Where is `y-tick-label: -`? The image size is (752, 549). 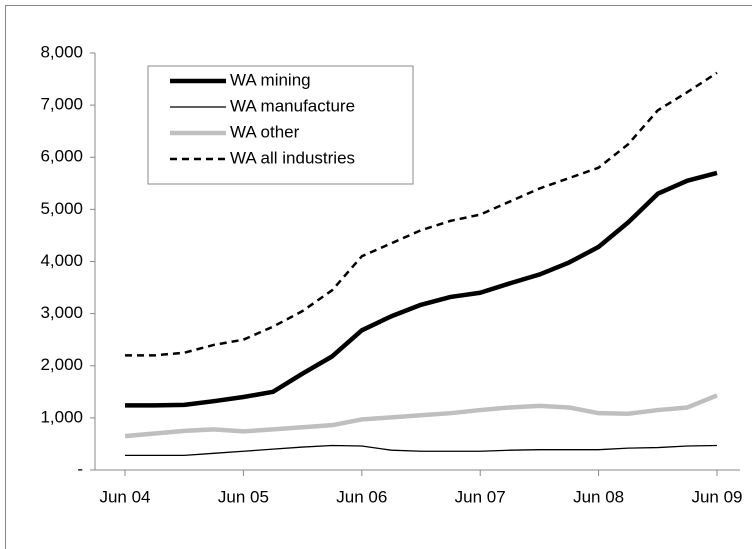
y-tick-label: - is located at coordinates (80, 468).